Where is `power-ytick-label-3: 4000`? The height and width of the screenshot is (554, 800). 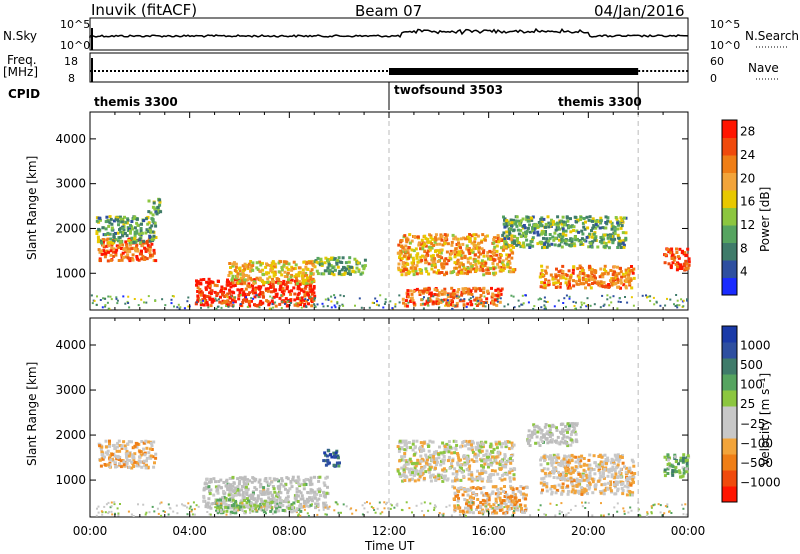
power-ytick-label-3: 4000 is located at coordinates (70, 139).